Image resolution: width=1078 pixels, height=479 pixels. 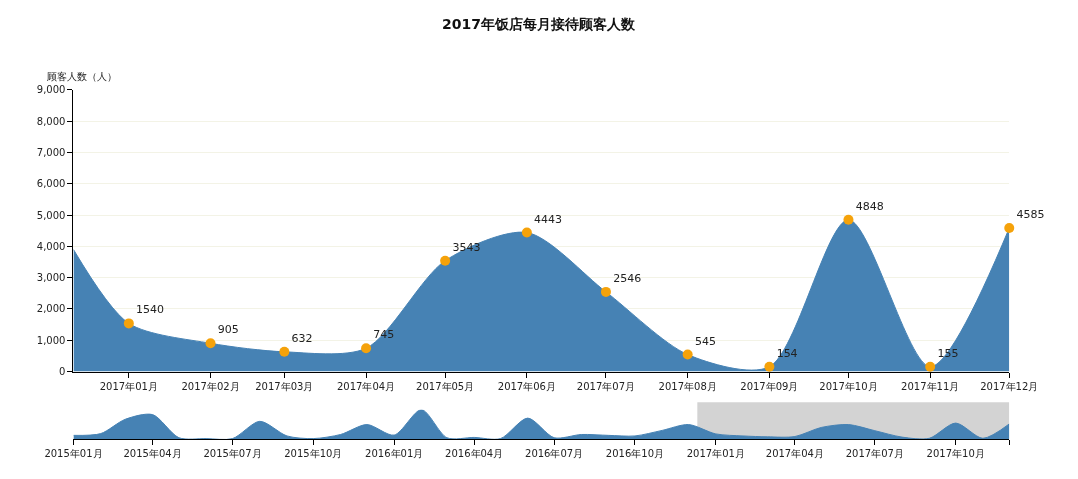 What do you see at coordinates (210, 386) in the screenshot?
I see `x-tick-label: 2017年02月` at bounding box center [210, 386].